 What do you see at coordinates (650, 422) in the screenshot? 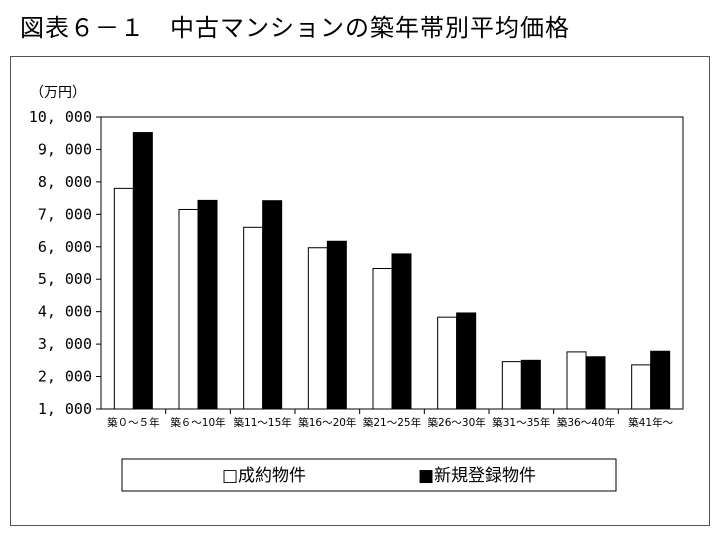
I see `x-category-label: 築41年～` at bounding box center [650, 422].